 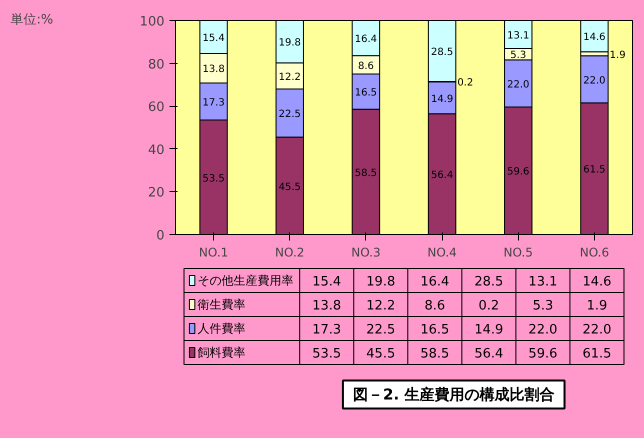 I want to click on y-tick-label: 20, so click(x=156, y=193).